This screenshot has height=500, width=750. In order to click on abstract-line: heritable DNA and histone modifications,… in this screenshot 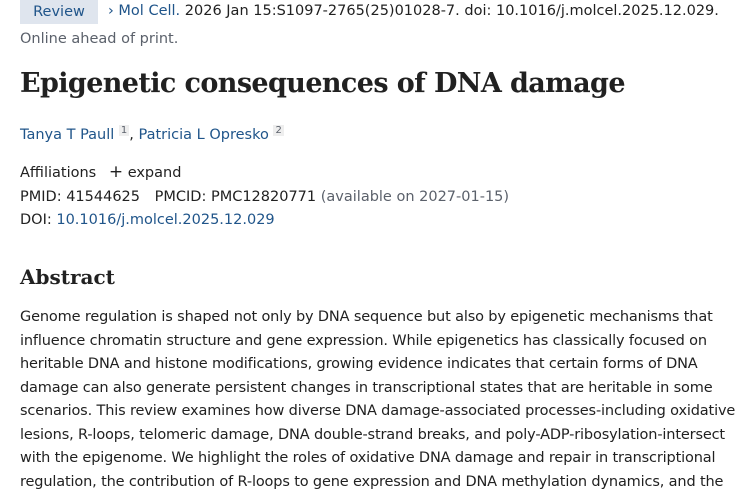, I will do `click(359, 364)`.